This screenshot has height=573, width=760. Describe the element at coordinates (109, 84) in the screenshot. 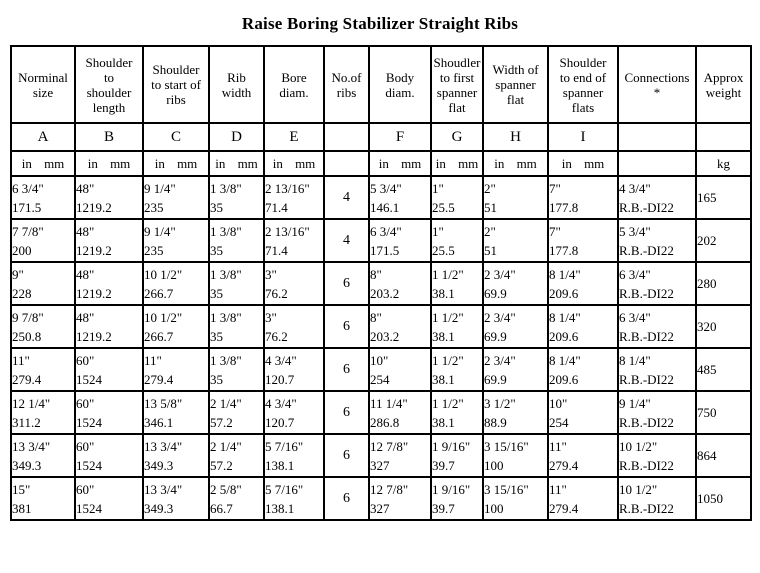

I see `column-header-shoulder-to-shoulder-length: Shoulder to shoulder length` at that location.